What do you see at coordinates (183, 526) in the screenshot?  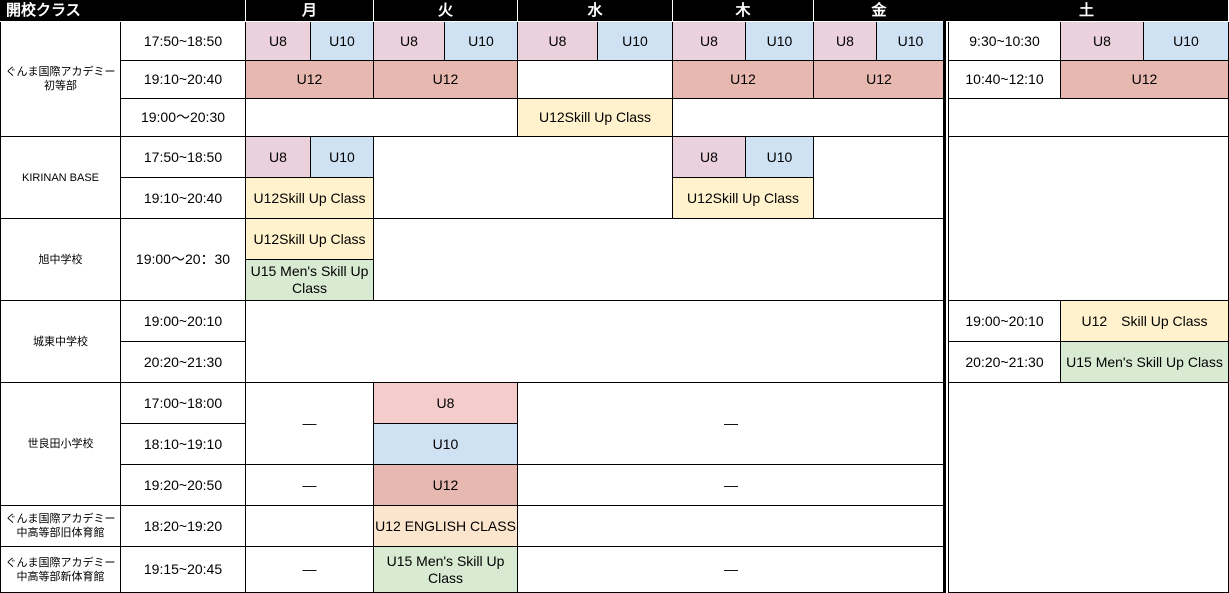 I see `time-slot: 18:20~19:20` at bounding box center [183, 526].